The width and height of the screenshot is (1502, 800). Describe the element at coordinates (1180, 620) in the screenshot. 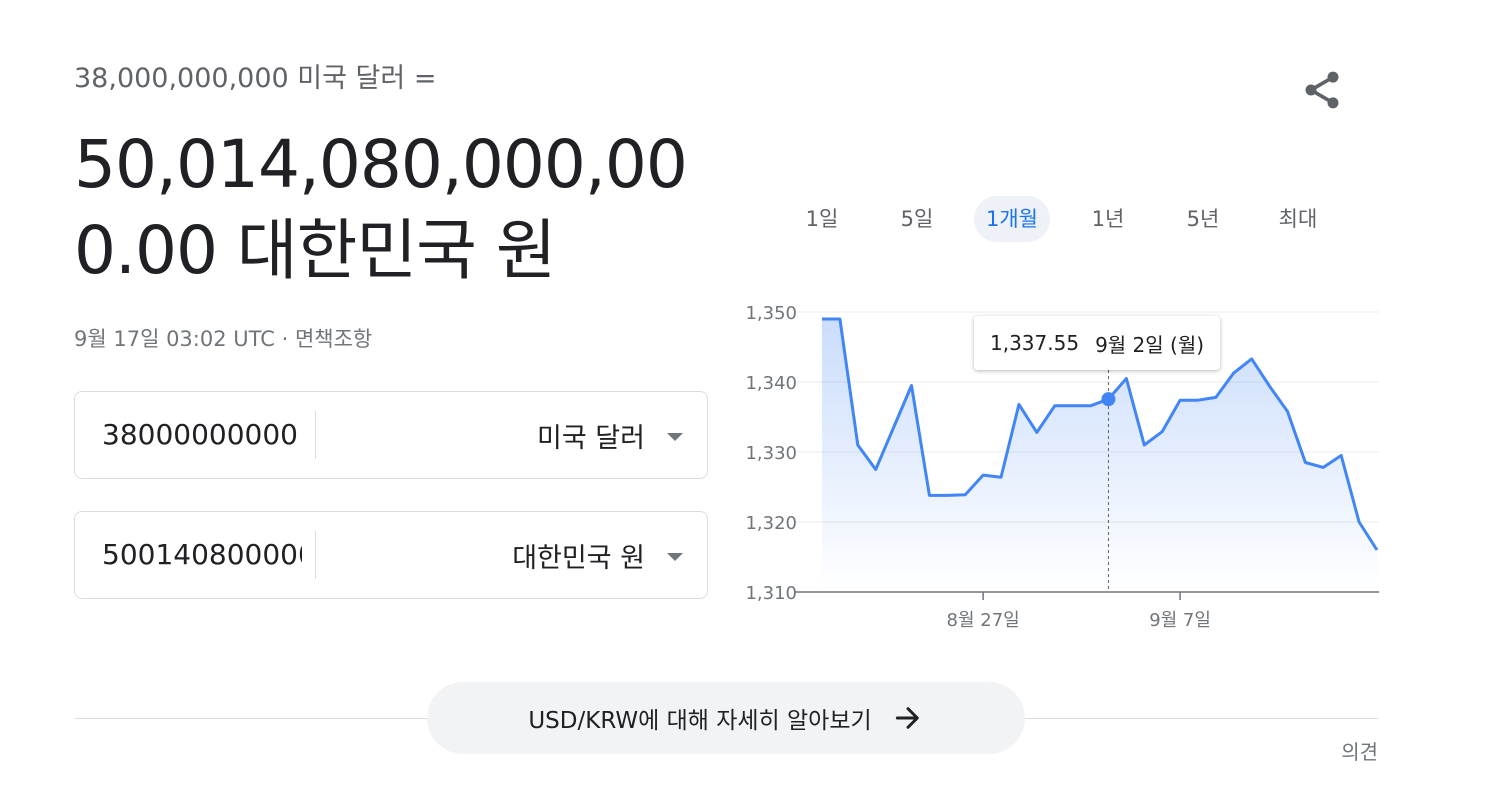

I see `x-tick-label: 9월 7일` at that location.